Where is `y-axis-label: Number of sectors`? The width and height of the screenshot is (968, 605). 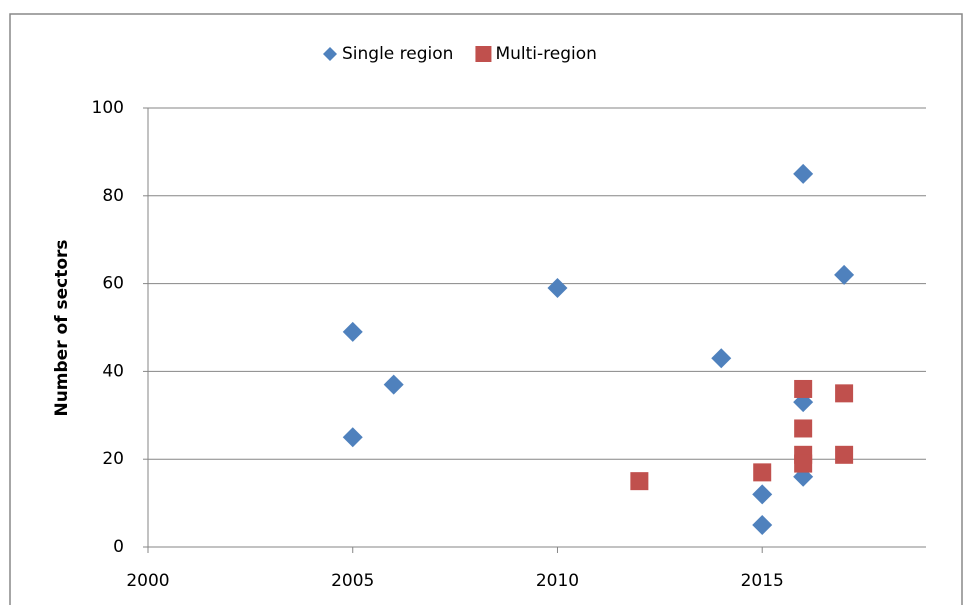 y-axis-label: Number of sectors is located at coordinates (62, 327).